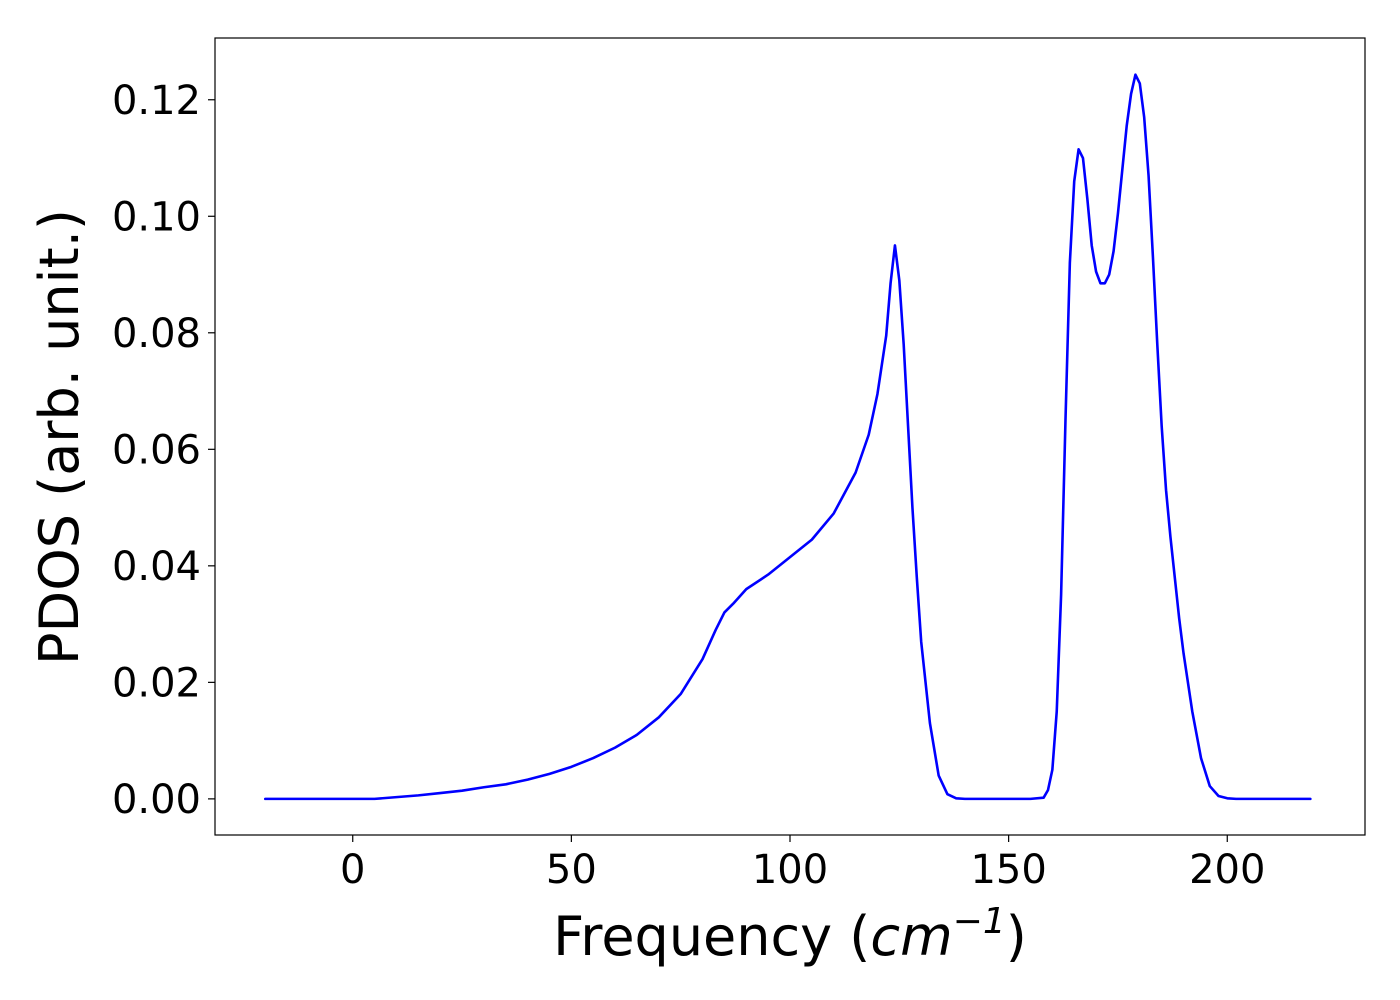 This screenshot has width=1400, height=1000. What do you see at coordinates (59, 437) in the screenshot?
I see `y-axis-label: PDOS (arb. unit.)` at bounding box center [59, 437].